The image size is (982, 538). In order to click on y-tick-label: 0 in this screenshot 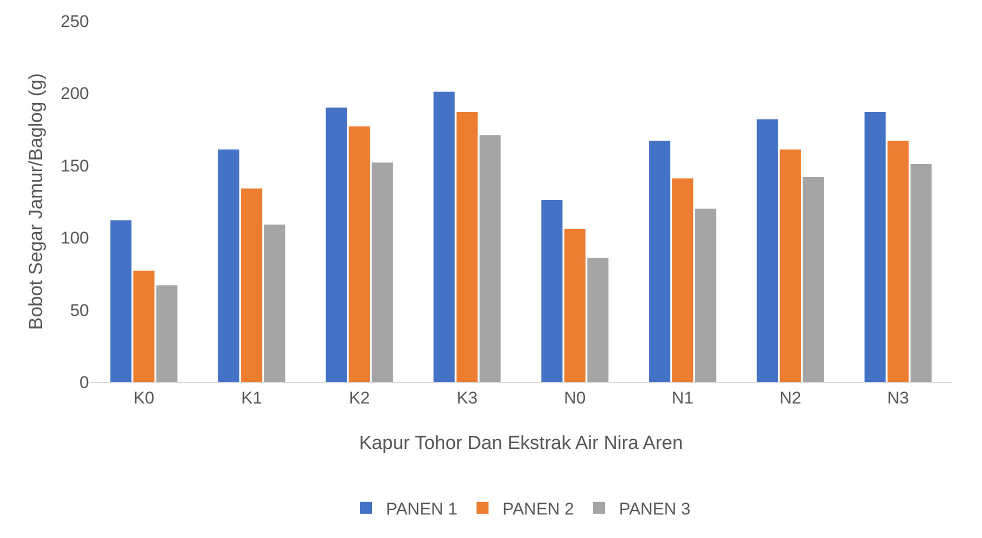, I will do `click(84, 382)`.